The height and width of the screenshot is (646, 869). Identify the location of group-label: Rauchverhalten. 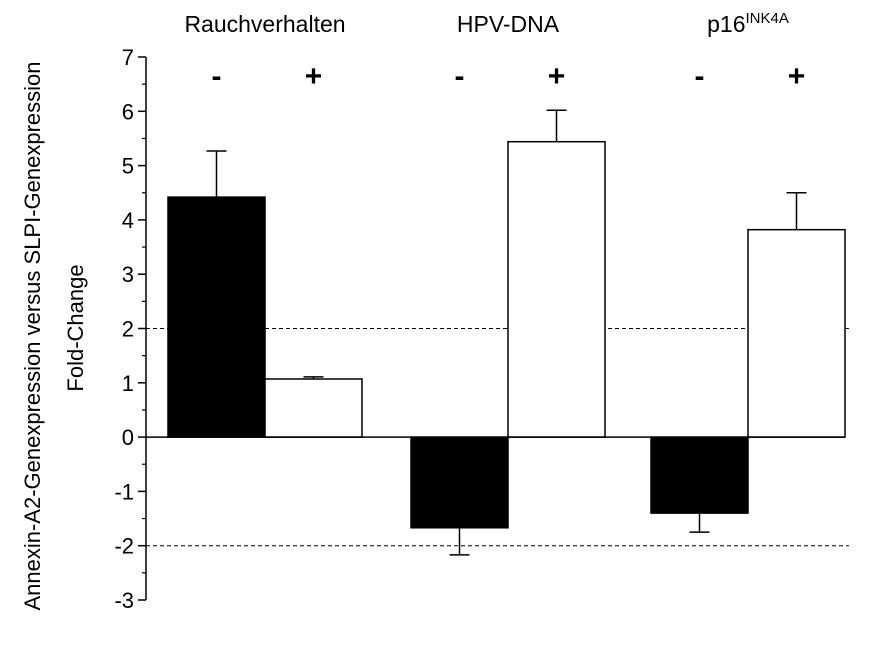
(264, 24).